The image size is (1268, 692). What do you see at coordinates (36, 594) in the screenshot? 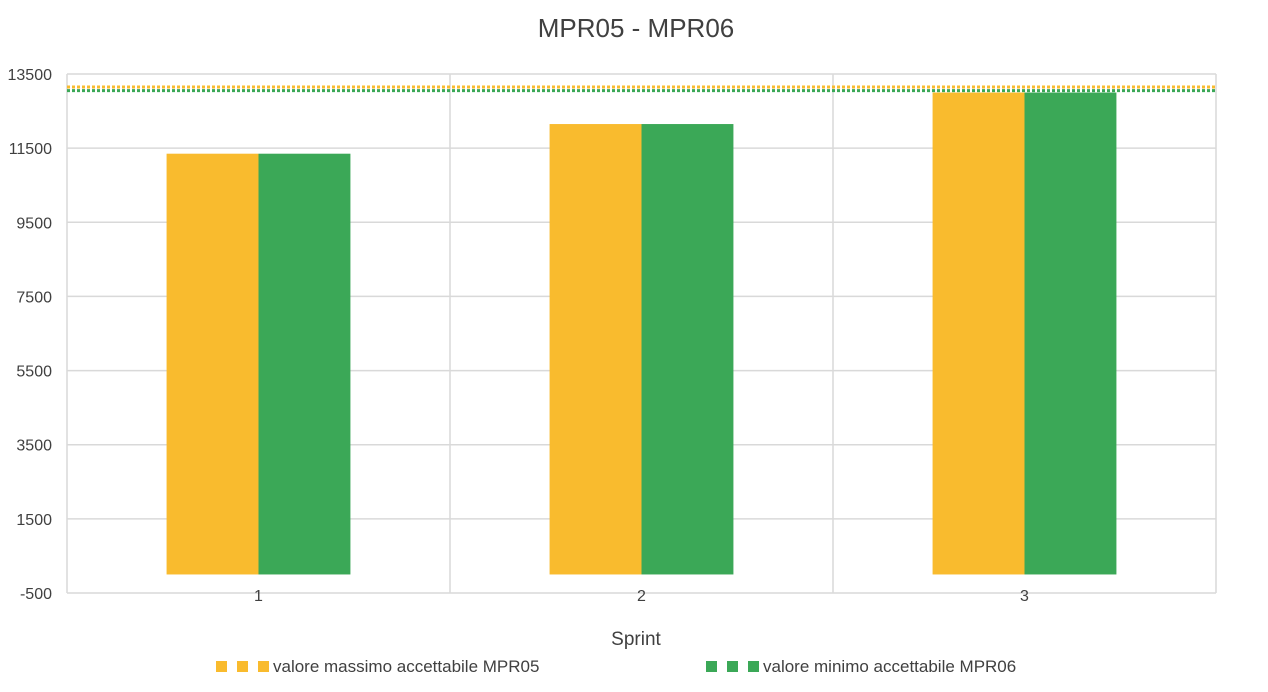
I see `y-tick-label: -500` at bounding box center [36, 594].